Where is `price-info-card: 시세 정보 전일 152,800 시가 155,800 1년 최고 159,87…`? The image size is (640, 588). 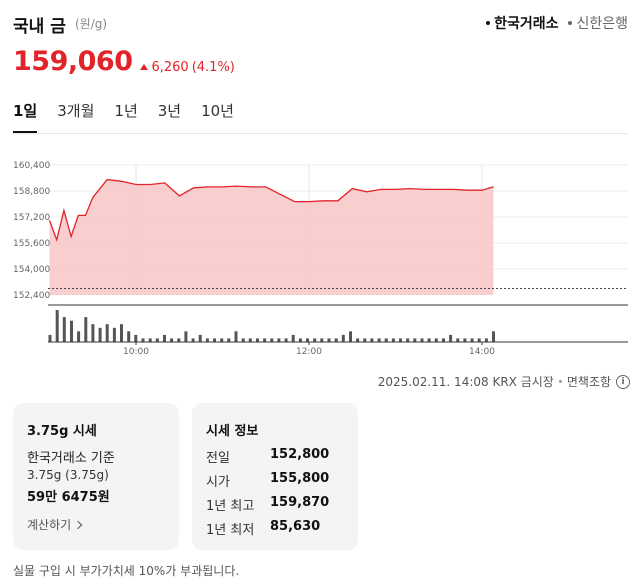 price-info-card: 시세 정보 전일 152,800 시가 155,800 1년 최고 159,87… is located at coordinates (275, 476).